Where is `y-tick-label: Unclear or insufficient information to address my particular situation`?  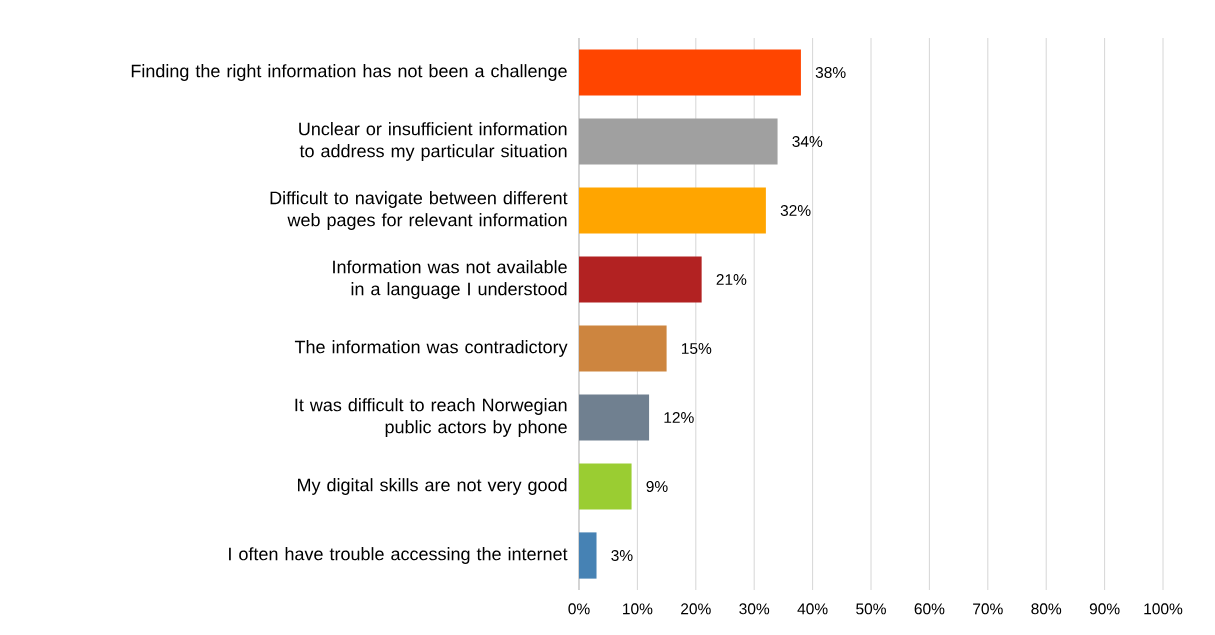 y-tick-label: Unclear or insufficient information to address my particular situation is located at coordinates (433, 141).